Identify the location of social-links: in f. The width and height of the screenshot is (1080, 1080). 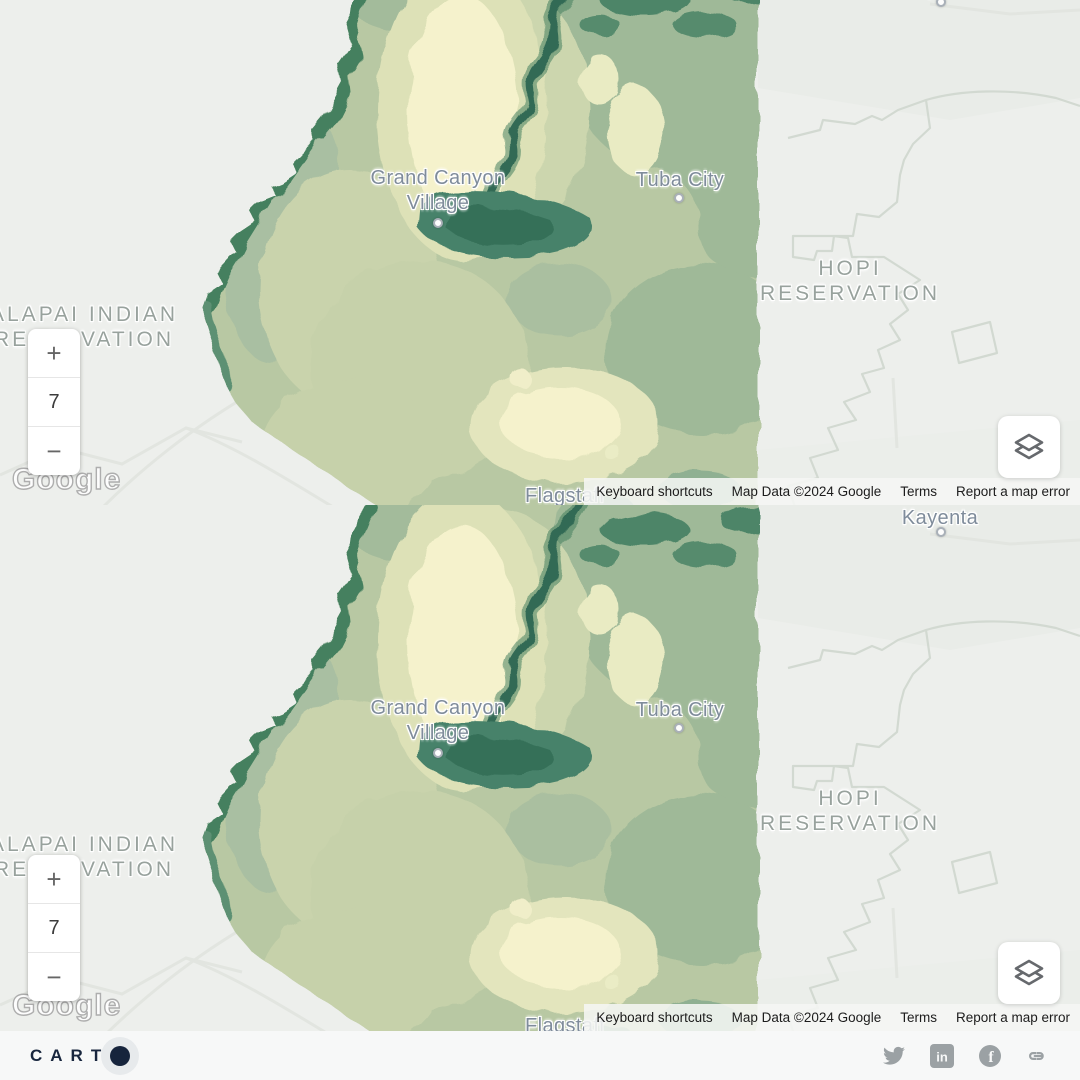
(966, 1055).